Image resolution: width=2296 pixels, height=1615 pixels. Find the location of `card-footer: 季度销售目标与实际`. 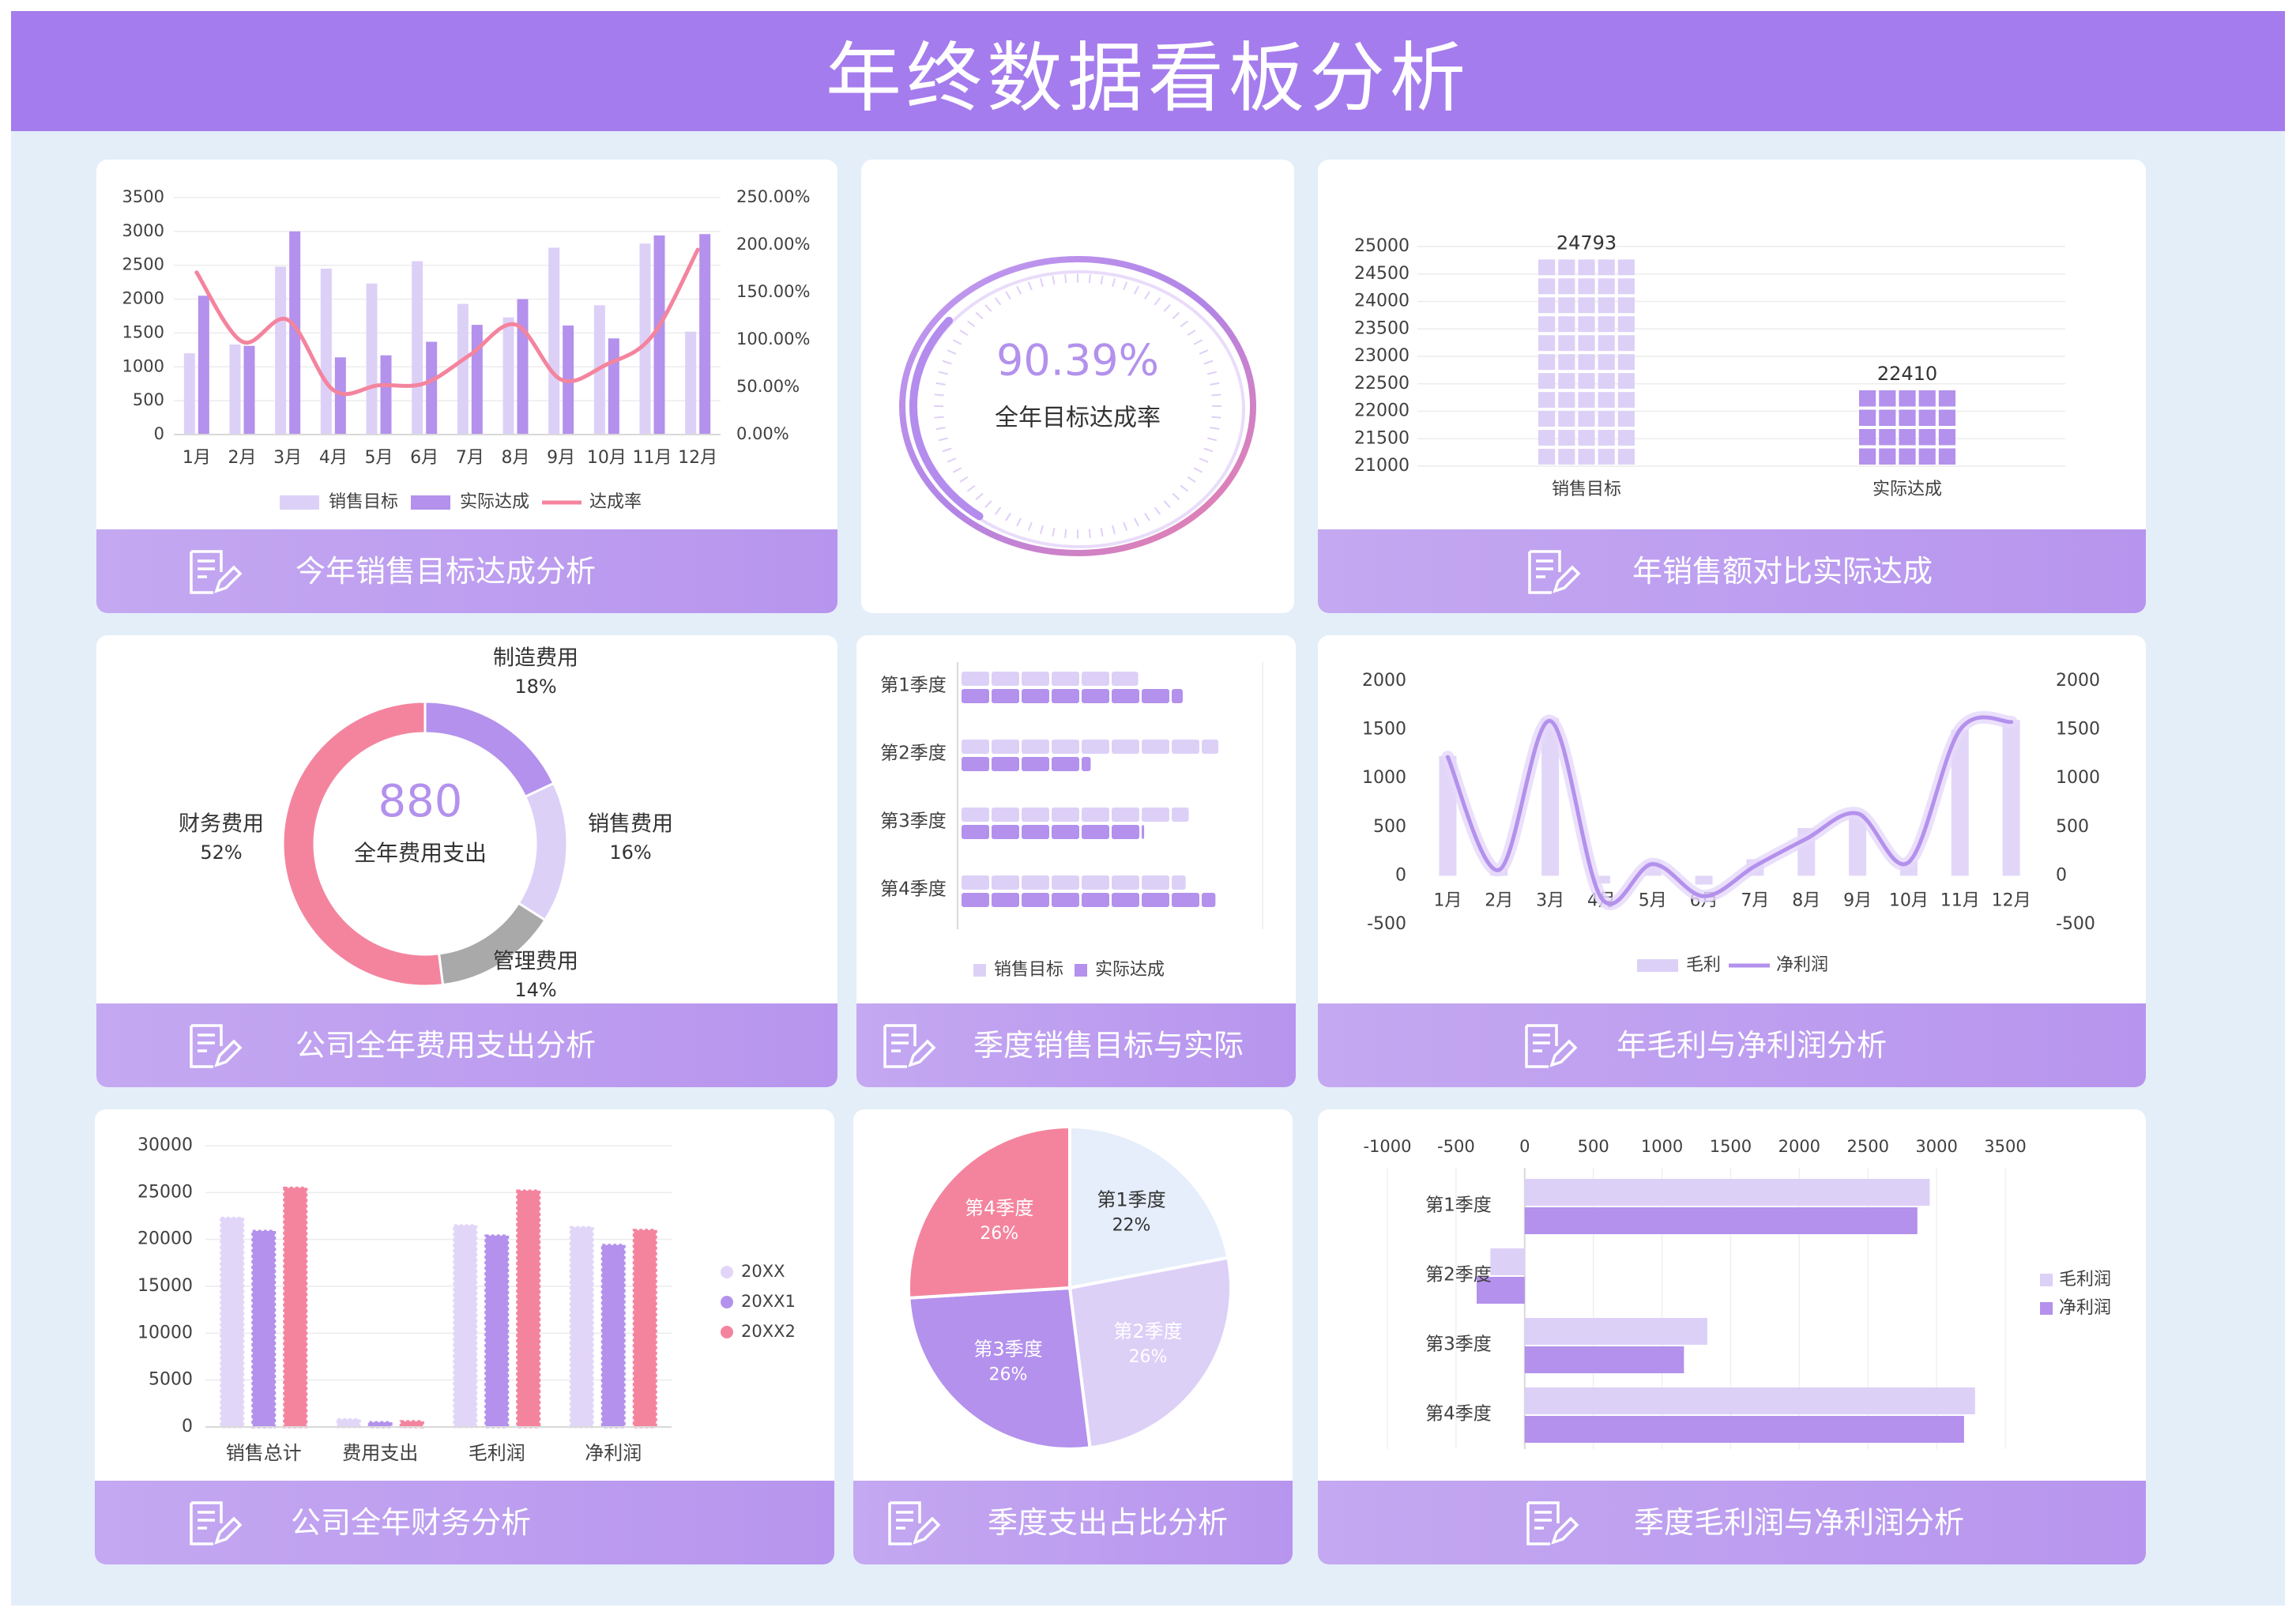

card-footer: 季度销售目标与实际 is located at coordinates (1076, 1045).